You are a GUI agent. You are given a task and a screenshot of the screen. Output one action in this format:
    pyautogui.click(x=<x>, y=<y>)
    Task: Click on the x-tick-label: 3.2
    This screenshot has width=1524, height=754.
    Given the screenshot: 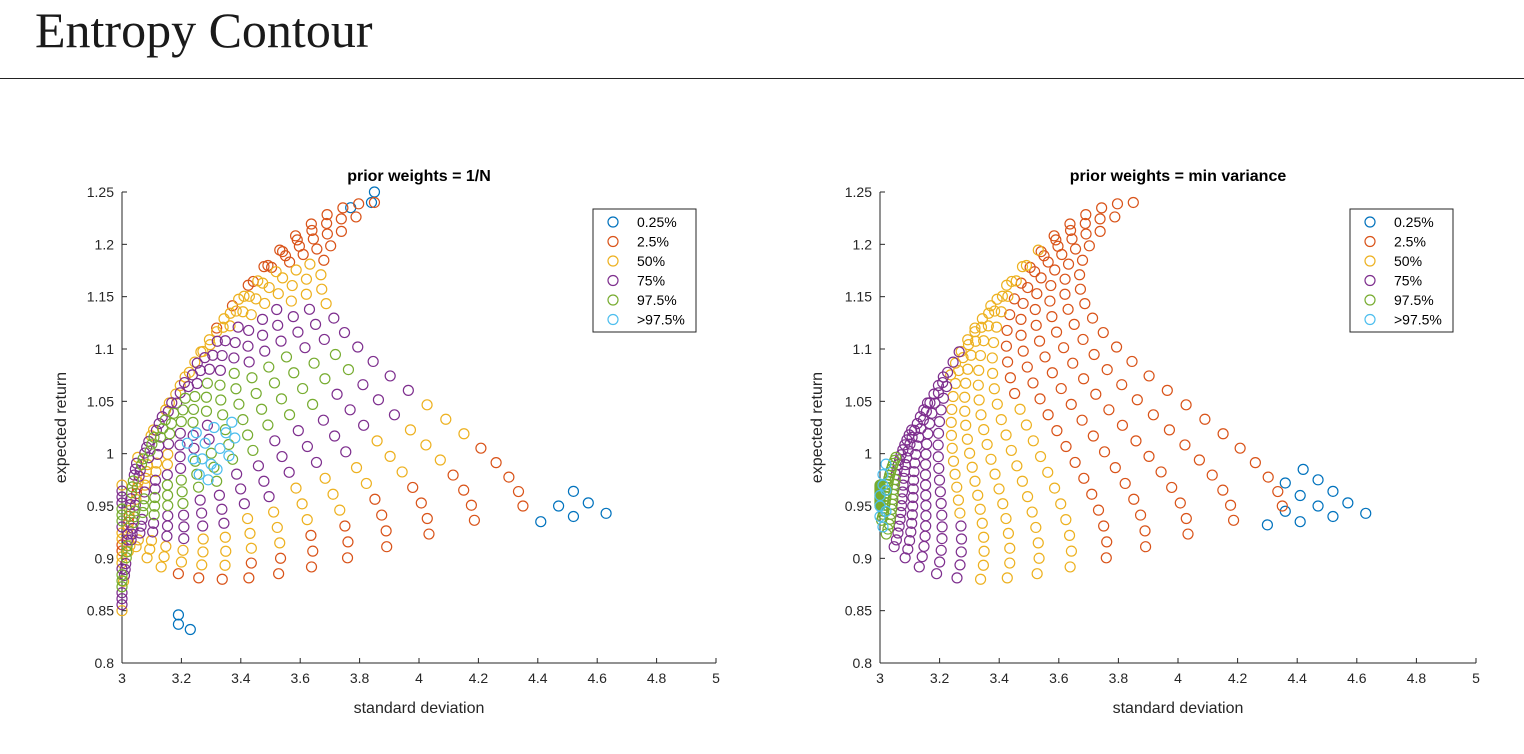 What is the action you would take?
    pyautogui.click(x=182, y=678)
    